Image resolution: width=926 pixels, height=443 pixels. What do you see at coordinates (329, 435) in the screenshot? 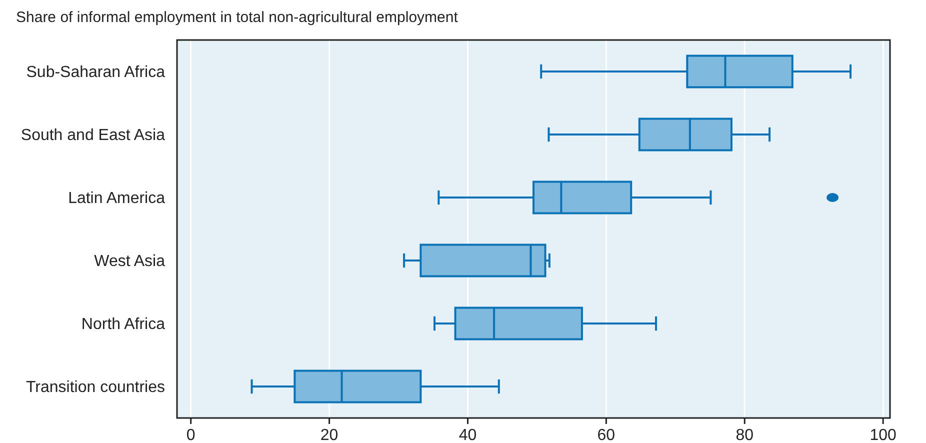
I see `x-tick-label: 20` at bounding box center [329, 435].